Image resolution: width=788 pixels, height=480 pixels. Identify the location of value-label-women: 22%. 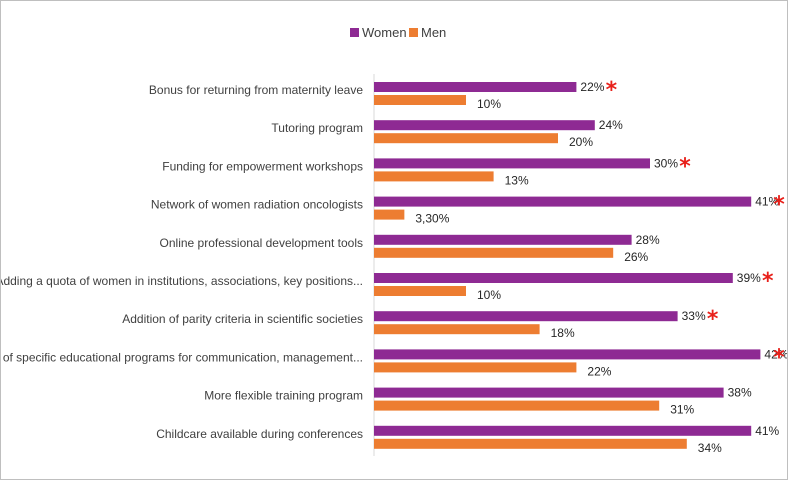
(592, 87).